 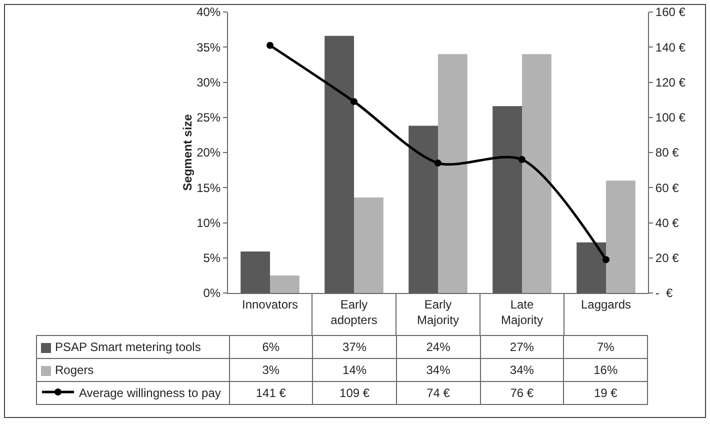 What do you see at coordinates (354, 347) in the screenshot?
I see `data-label: 37%` at bounding box center [354, 347].